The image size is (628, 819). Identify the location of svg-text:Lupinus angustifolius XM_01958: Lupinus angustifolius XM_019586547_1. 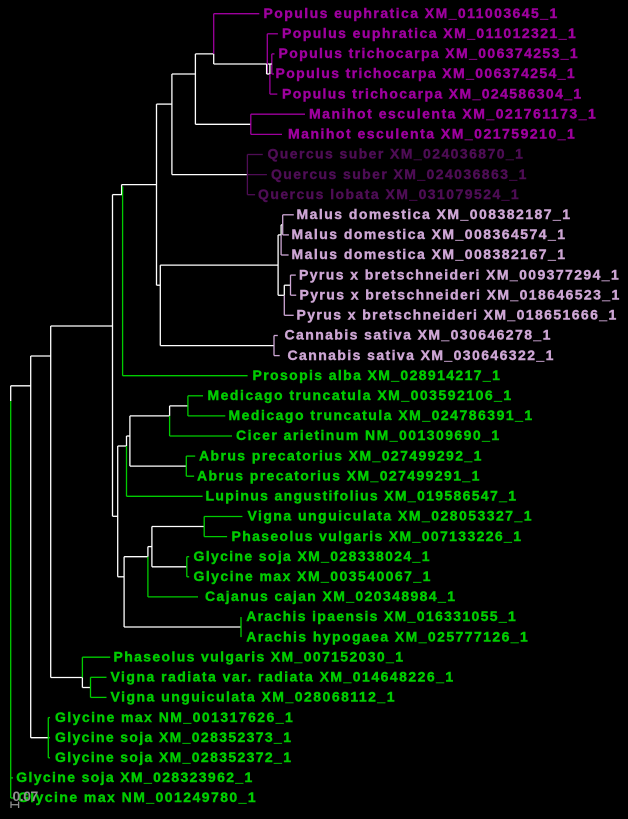
(361, 496).